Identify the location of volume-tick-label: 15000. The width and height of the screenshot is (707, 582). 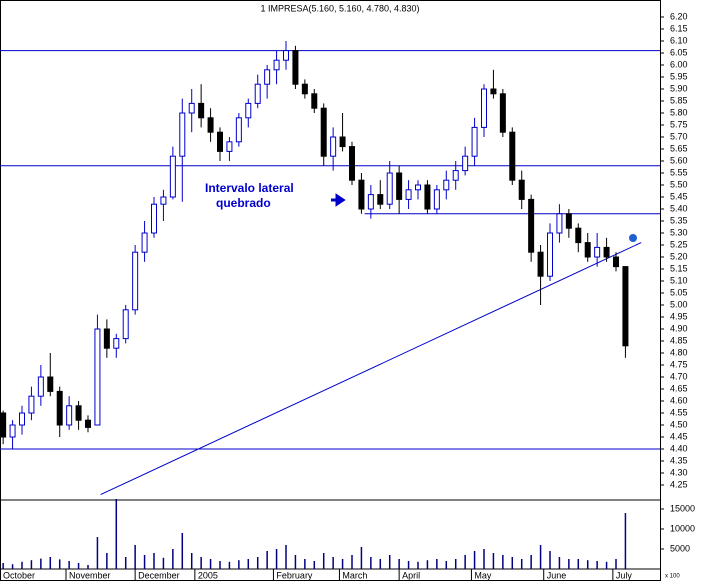
(682, 508).